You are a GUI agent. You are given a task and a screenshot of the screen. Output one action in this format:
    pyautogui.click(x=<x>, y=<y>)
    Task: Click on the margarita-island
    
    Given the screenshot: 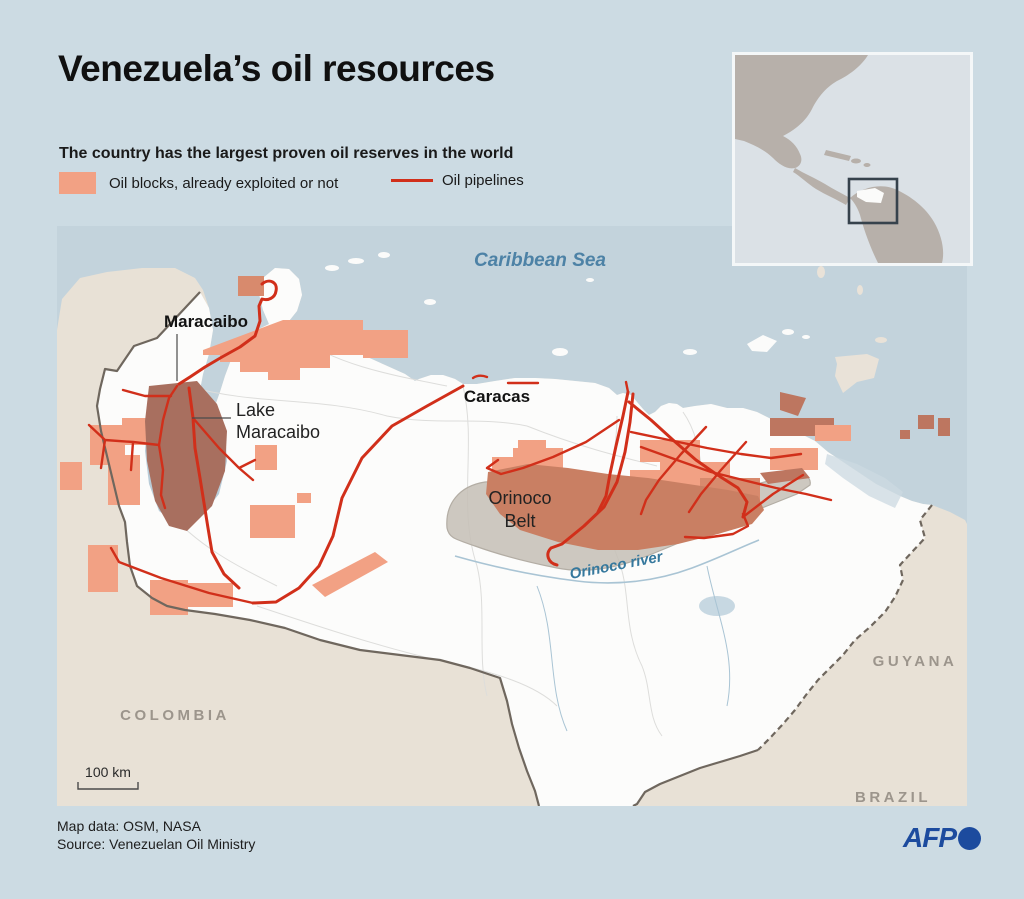 What is the action you would take?
    pyautogui.click(x=762, y=343)
    